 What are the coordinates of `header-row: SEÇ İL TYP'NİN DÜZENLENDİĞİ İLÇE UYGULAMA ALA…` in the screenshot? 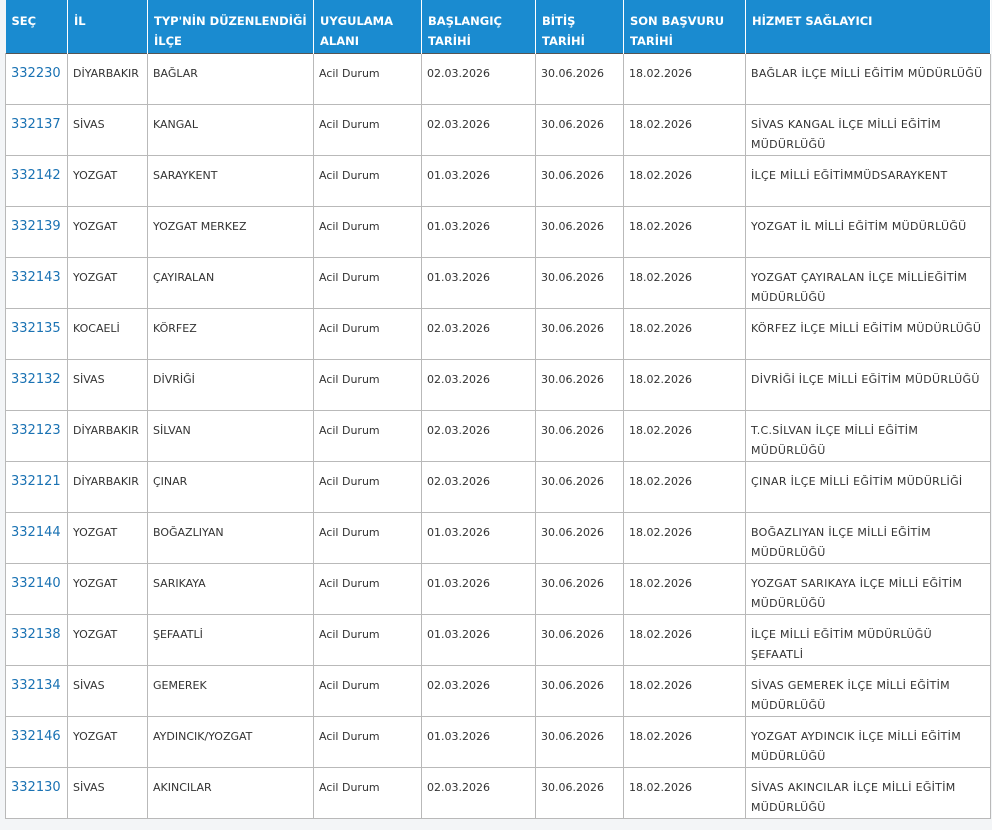 It's located at (498, 27).